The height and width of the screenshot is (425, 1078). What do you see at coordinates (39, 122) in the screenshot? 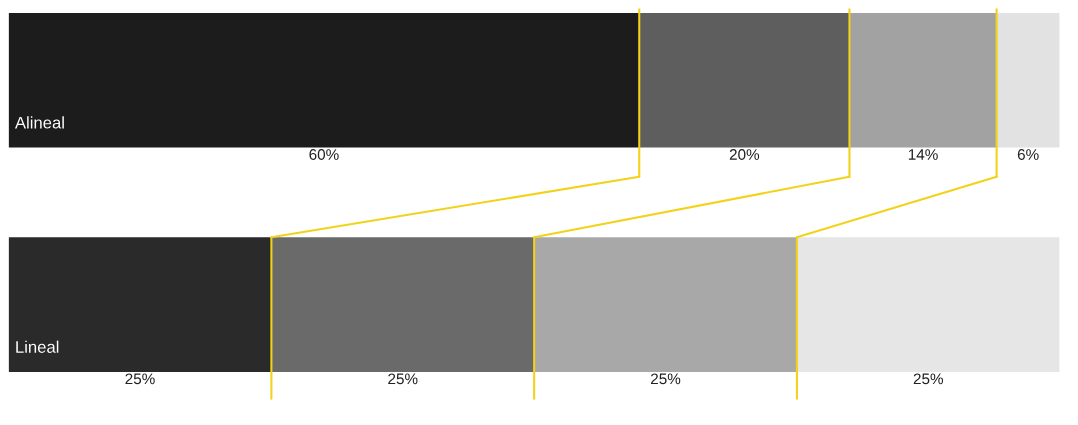
I see `y-tick-label: Alineal` at bounding box center [39, 122].